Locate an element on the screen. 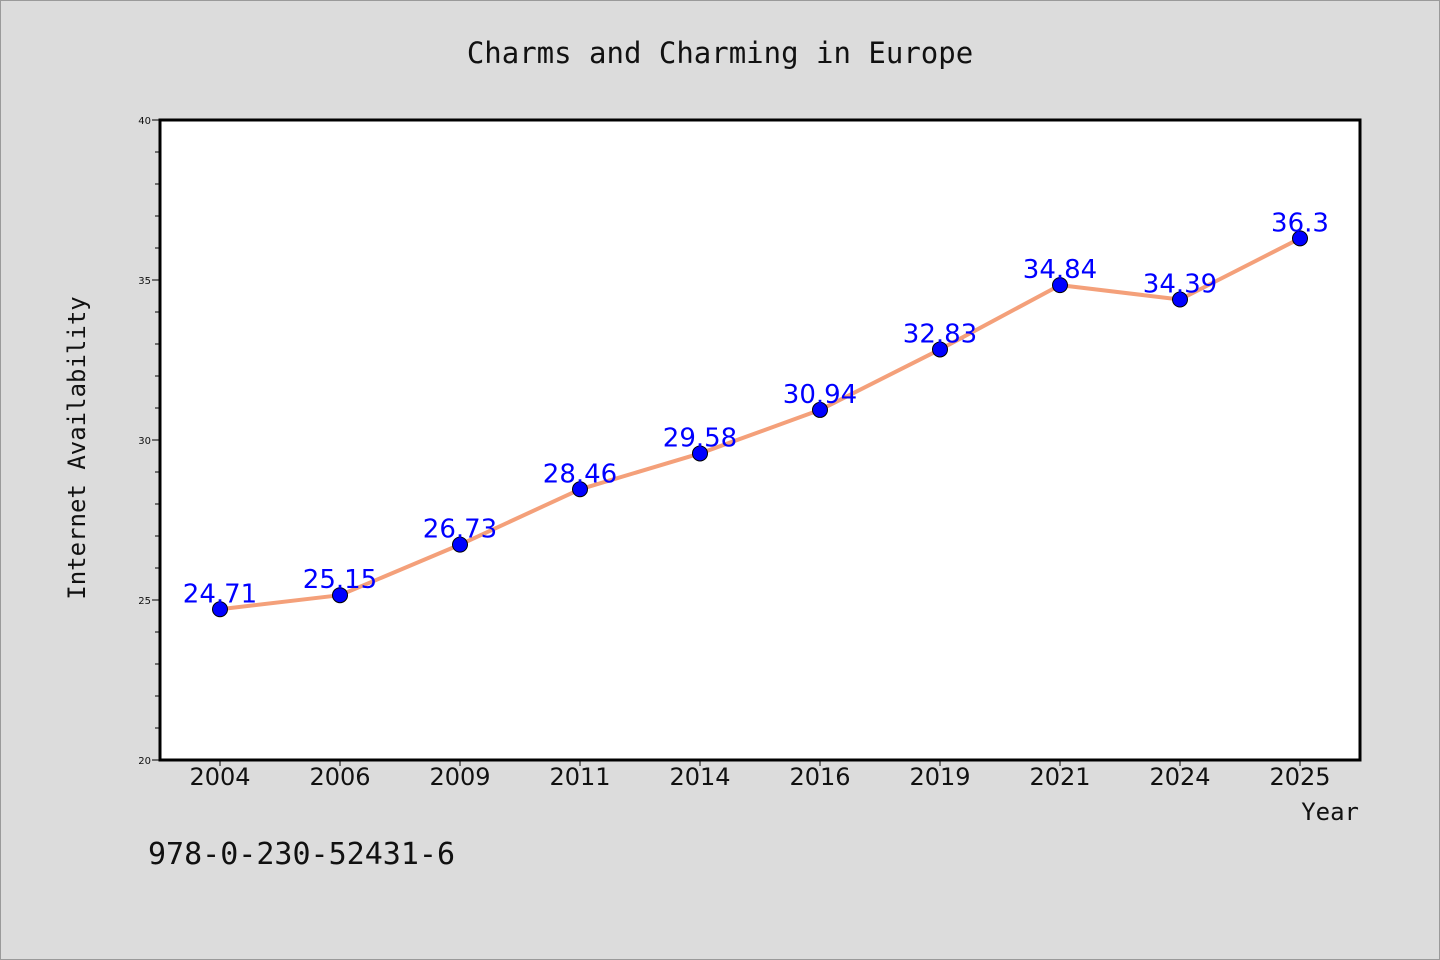  x-tick-label: 2025 is located at coordinates (1299, 777).